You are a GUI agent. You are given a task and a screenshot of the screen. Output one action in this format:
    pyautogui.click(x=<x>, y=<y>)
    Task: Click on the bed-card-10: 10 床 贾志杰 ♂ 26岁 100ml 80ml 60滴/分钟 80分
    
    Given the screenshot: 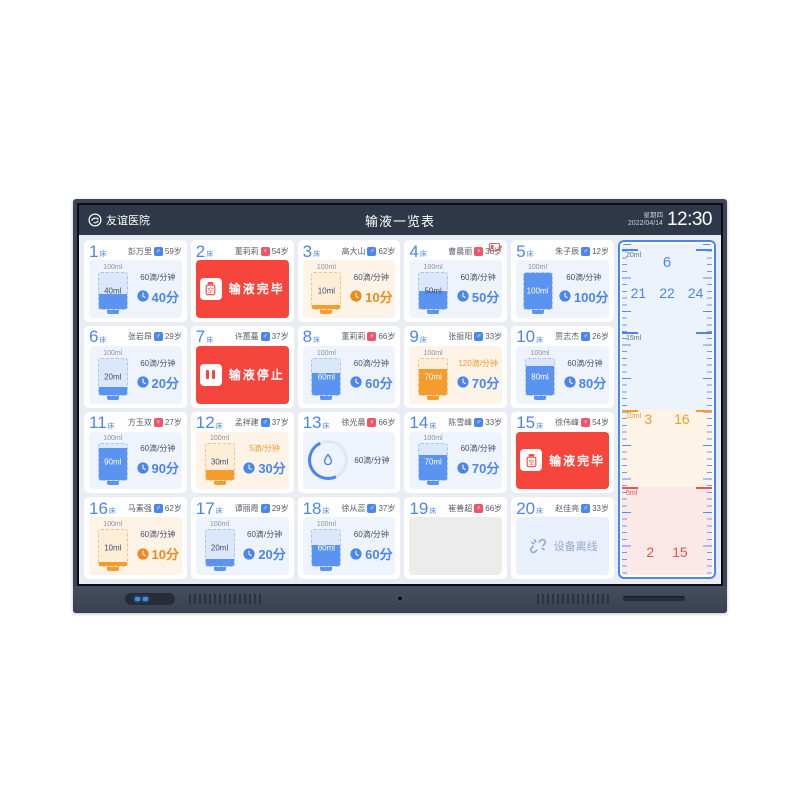 What is the action you would take?
    pyautogui.click(x=562, y=366)
    